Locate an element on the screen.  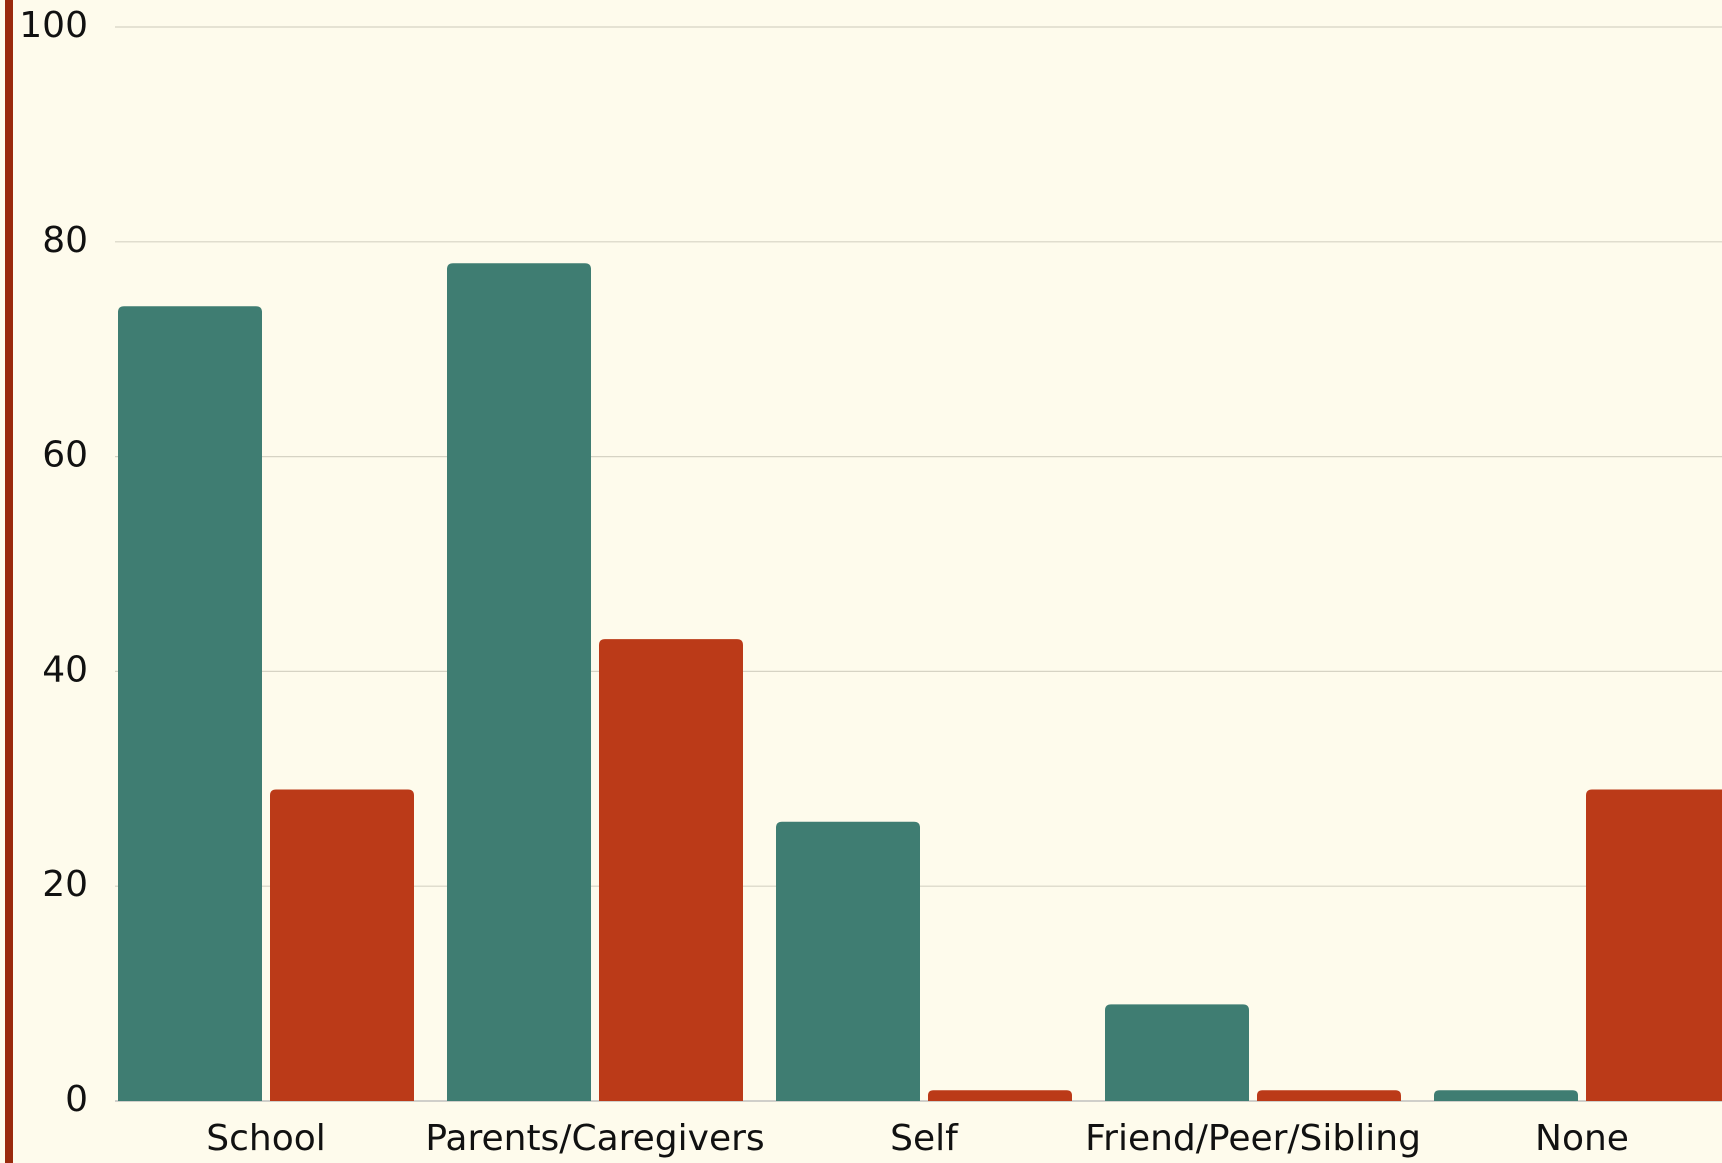
x-tick-label: None is located at coordinates (1582, 1138).